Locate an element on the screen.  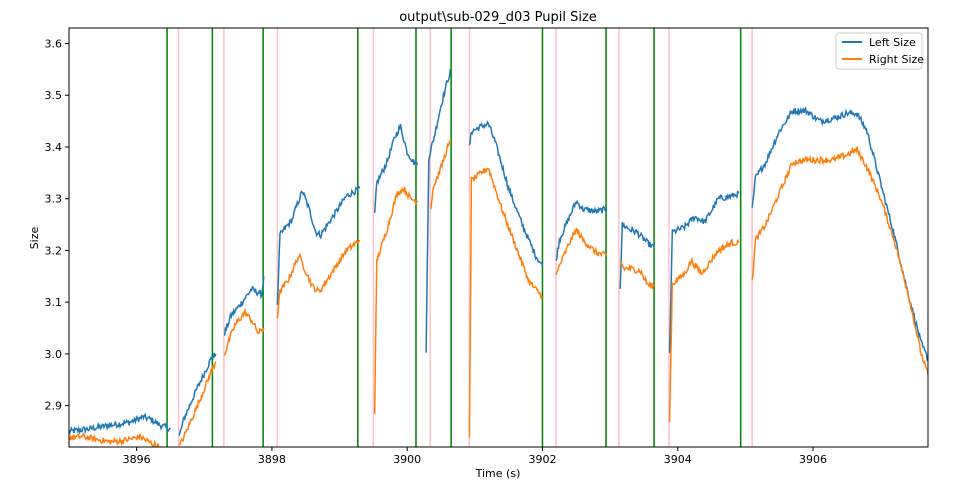
y-axis-label: Size is located at coordinates (34, 237).